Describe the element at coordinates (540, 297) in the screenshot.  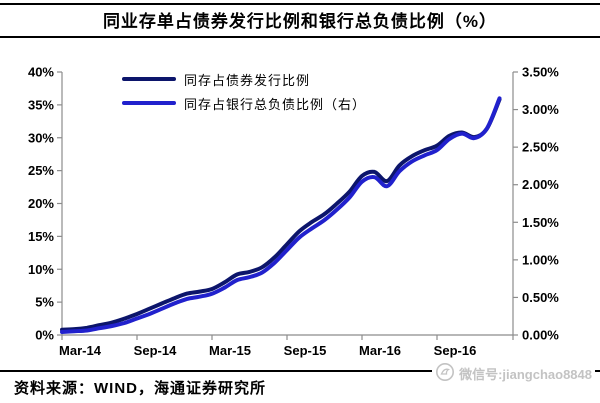
I see `y-right-tick-label: 0.50%` at that location.